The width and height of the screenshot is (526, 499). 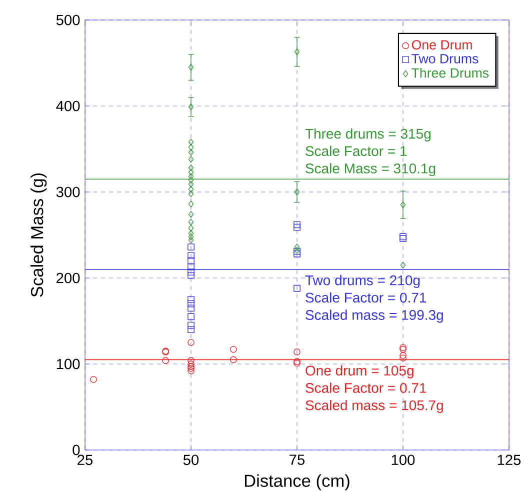 I want to click on y-tick-label: 400, so click(x=68, y=106).